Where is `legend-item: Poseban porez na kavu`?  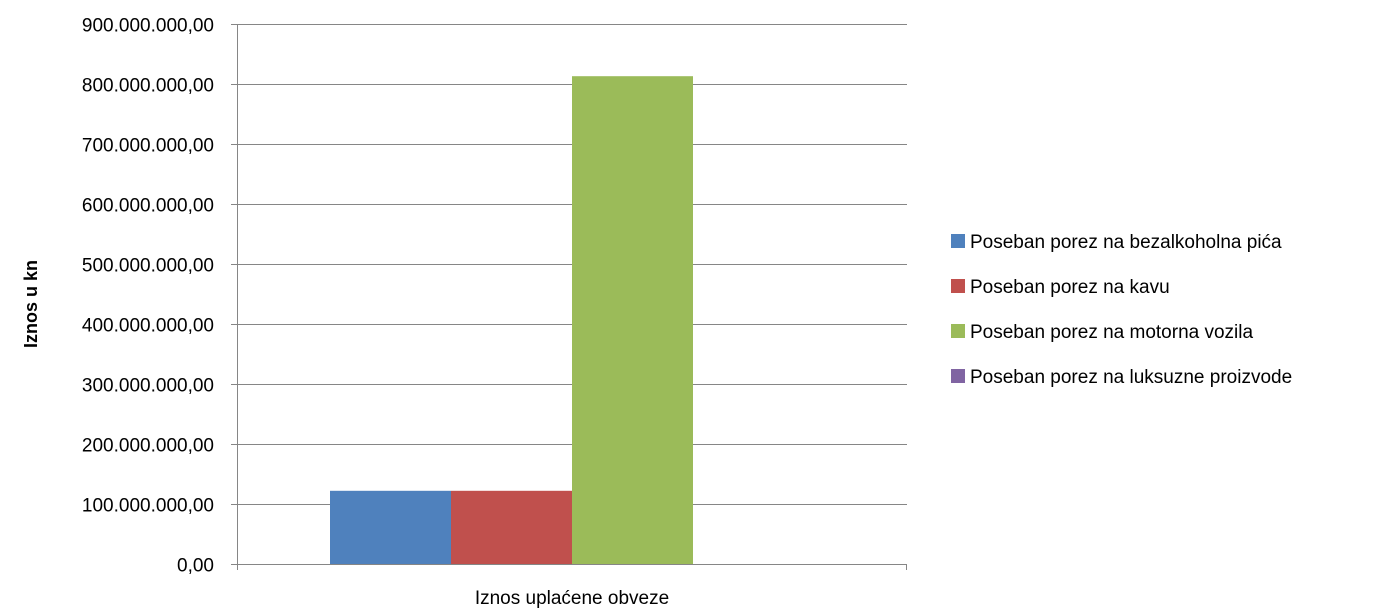
legend-item: Poseban porez na kavu is located at coordinates (1060, 287).